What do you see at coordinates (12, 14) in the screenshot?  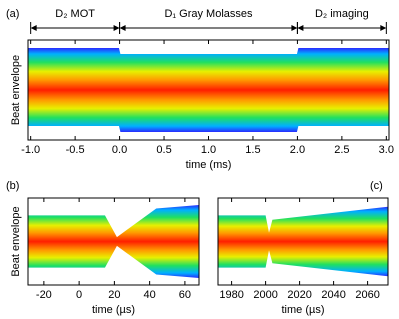 I see `panel-label: (a)` at bounding box center [12, 14].